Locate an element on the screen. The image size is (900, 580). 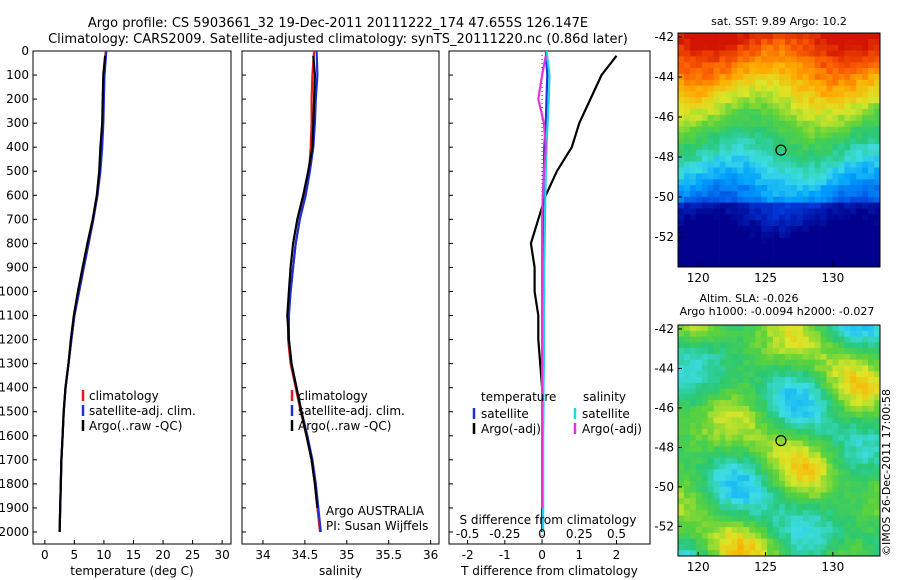
x-tick-label: 35 is located at coordinates (346, 555).